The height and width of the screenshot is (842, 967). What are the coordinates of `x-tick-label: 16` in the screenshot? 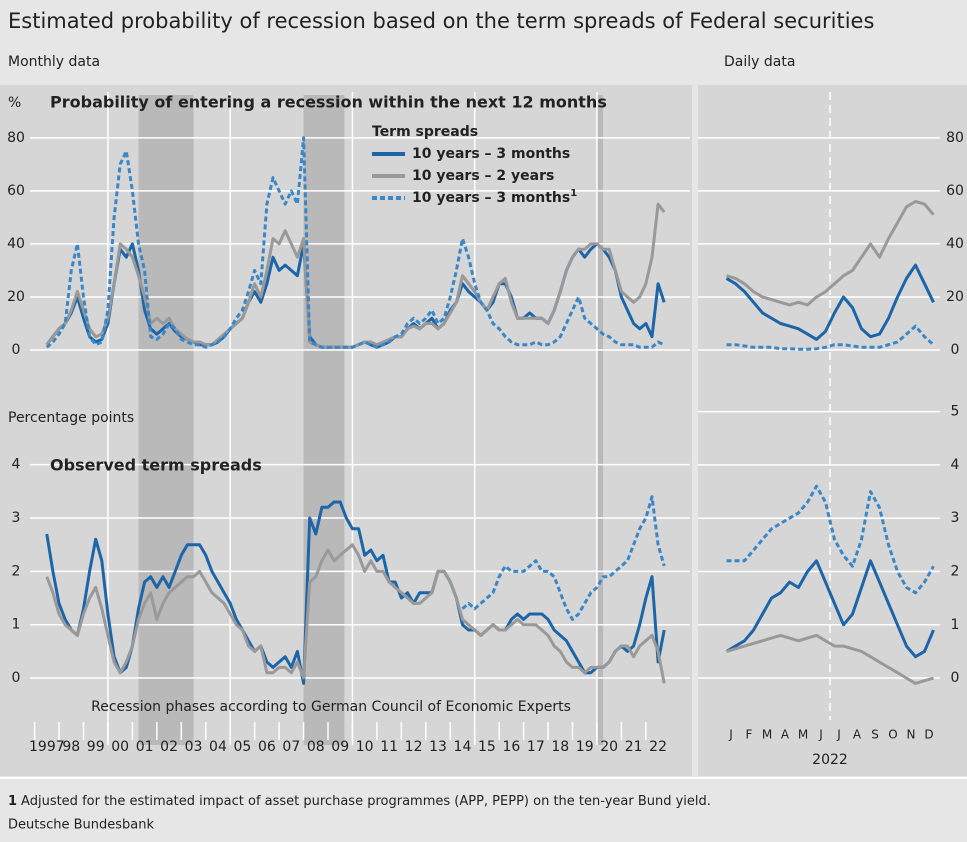 It's located at (511, 747).